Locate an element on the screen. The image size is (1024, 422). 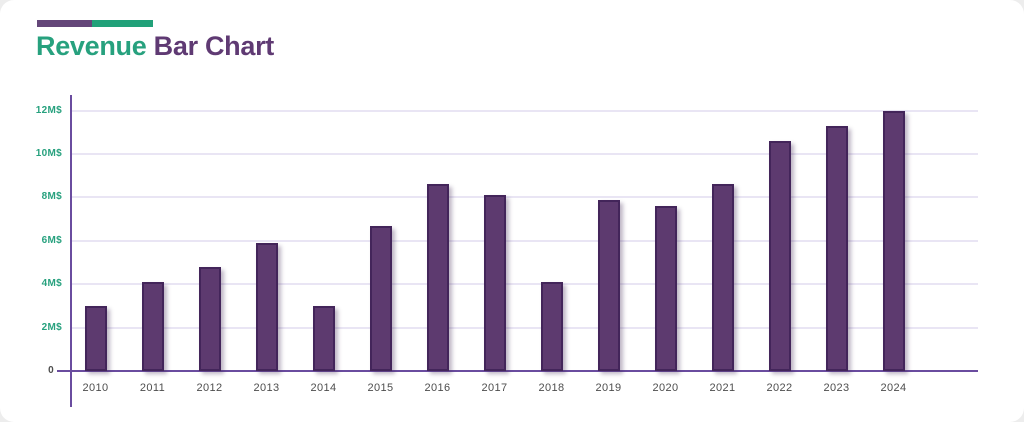
page-title: Revenue Bar Chart is located at coordinates (155, 46).